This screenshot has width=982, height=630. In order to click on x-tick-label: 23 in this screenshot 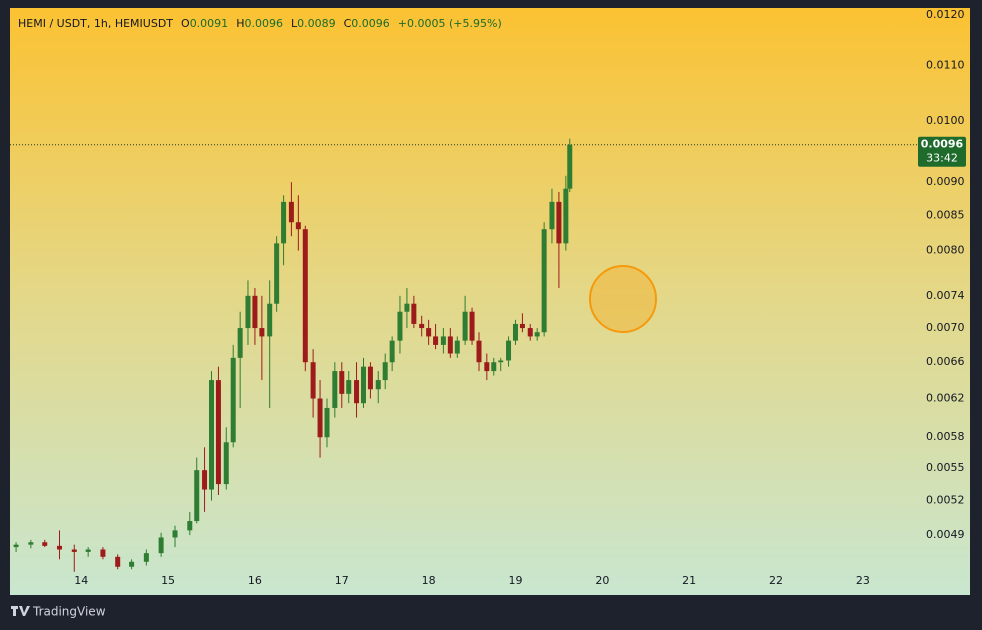, I will do `click(863, 580)`.